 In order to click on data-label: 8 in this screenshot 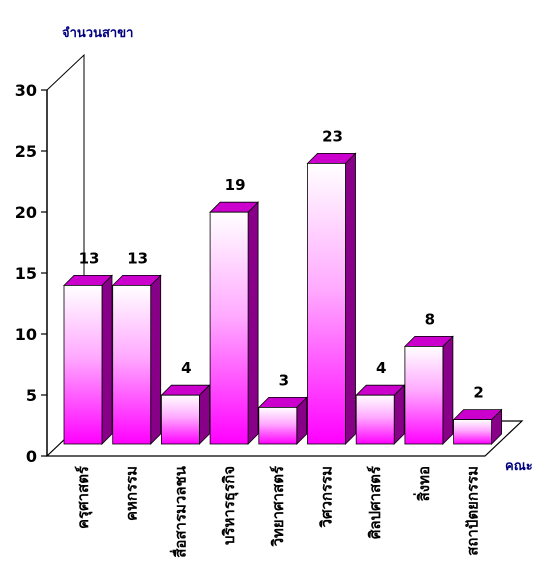, I will do `click(430, 319)`.